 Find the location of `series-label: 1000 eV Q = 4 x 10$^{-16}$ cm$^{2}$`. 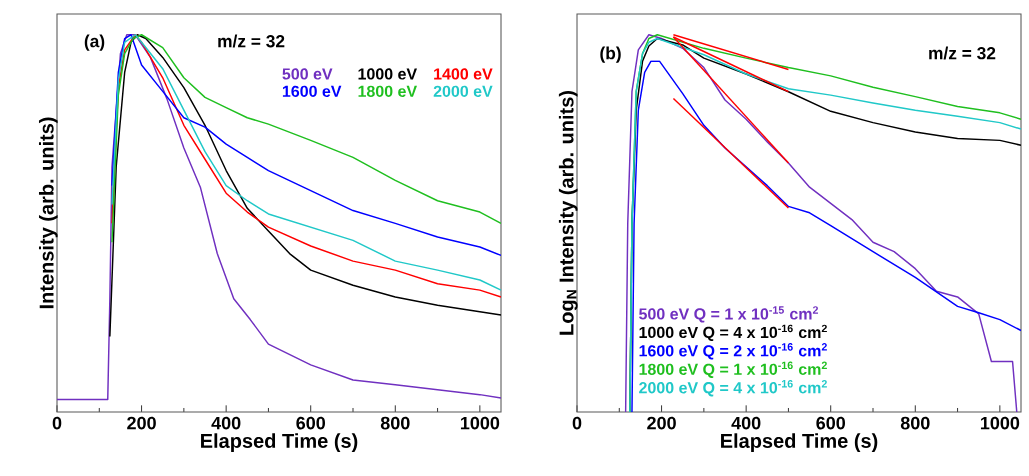

series-label: 1000 eV Q = 4 x 10$^{-16}$ cm$^{2}$ is located at coordinates (733, 333).